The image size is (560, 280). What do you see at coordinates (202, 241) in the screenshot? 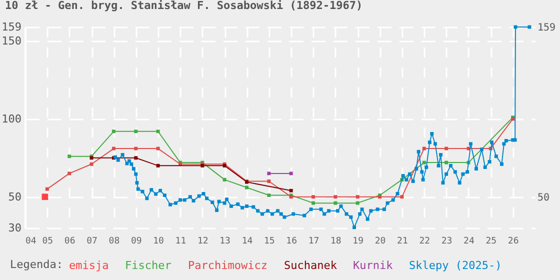
I see `x-tick-label: 12` at bounding box center [202, 241].